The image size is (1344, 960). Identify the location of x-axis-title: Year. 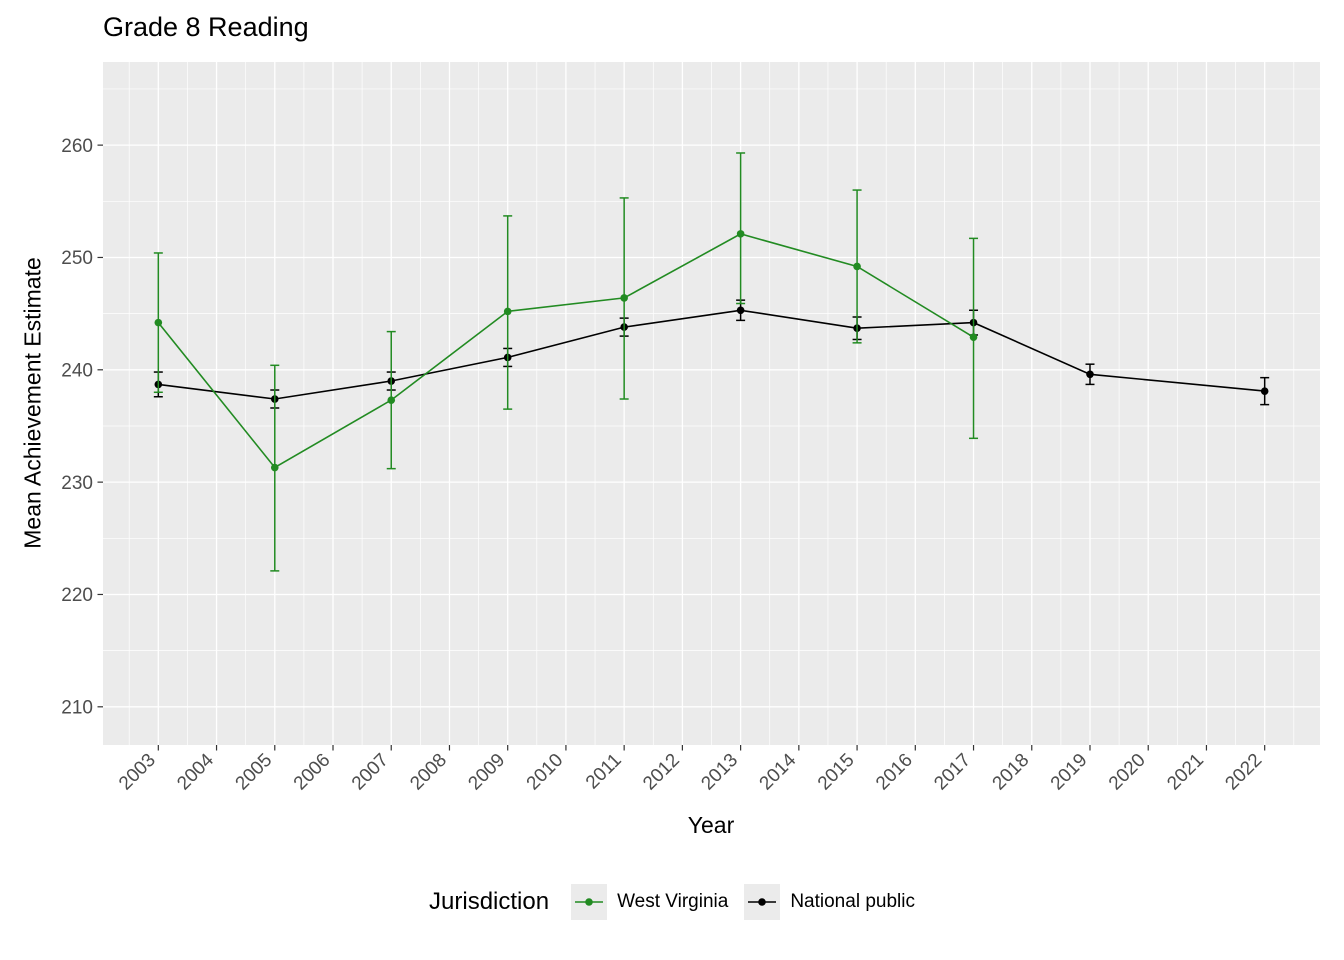
(711, 825).